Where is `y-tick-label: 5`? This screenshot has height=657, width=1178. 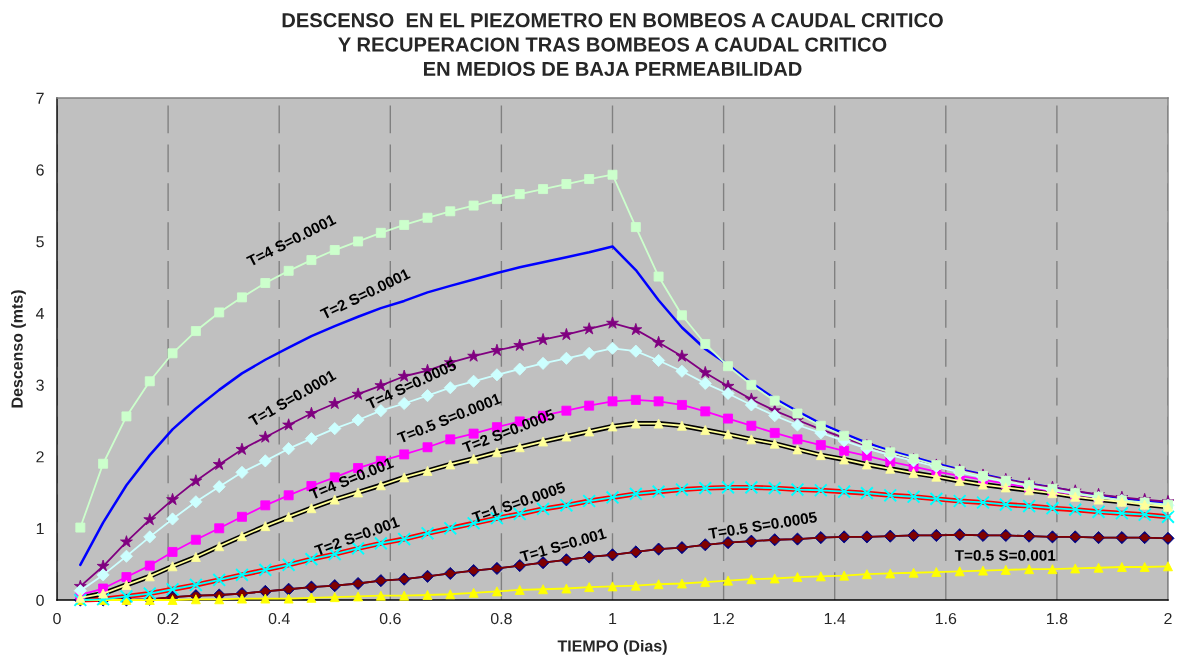
y-tick-label: 5 is located at coordinates (40, 242).